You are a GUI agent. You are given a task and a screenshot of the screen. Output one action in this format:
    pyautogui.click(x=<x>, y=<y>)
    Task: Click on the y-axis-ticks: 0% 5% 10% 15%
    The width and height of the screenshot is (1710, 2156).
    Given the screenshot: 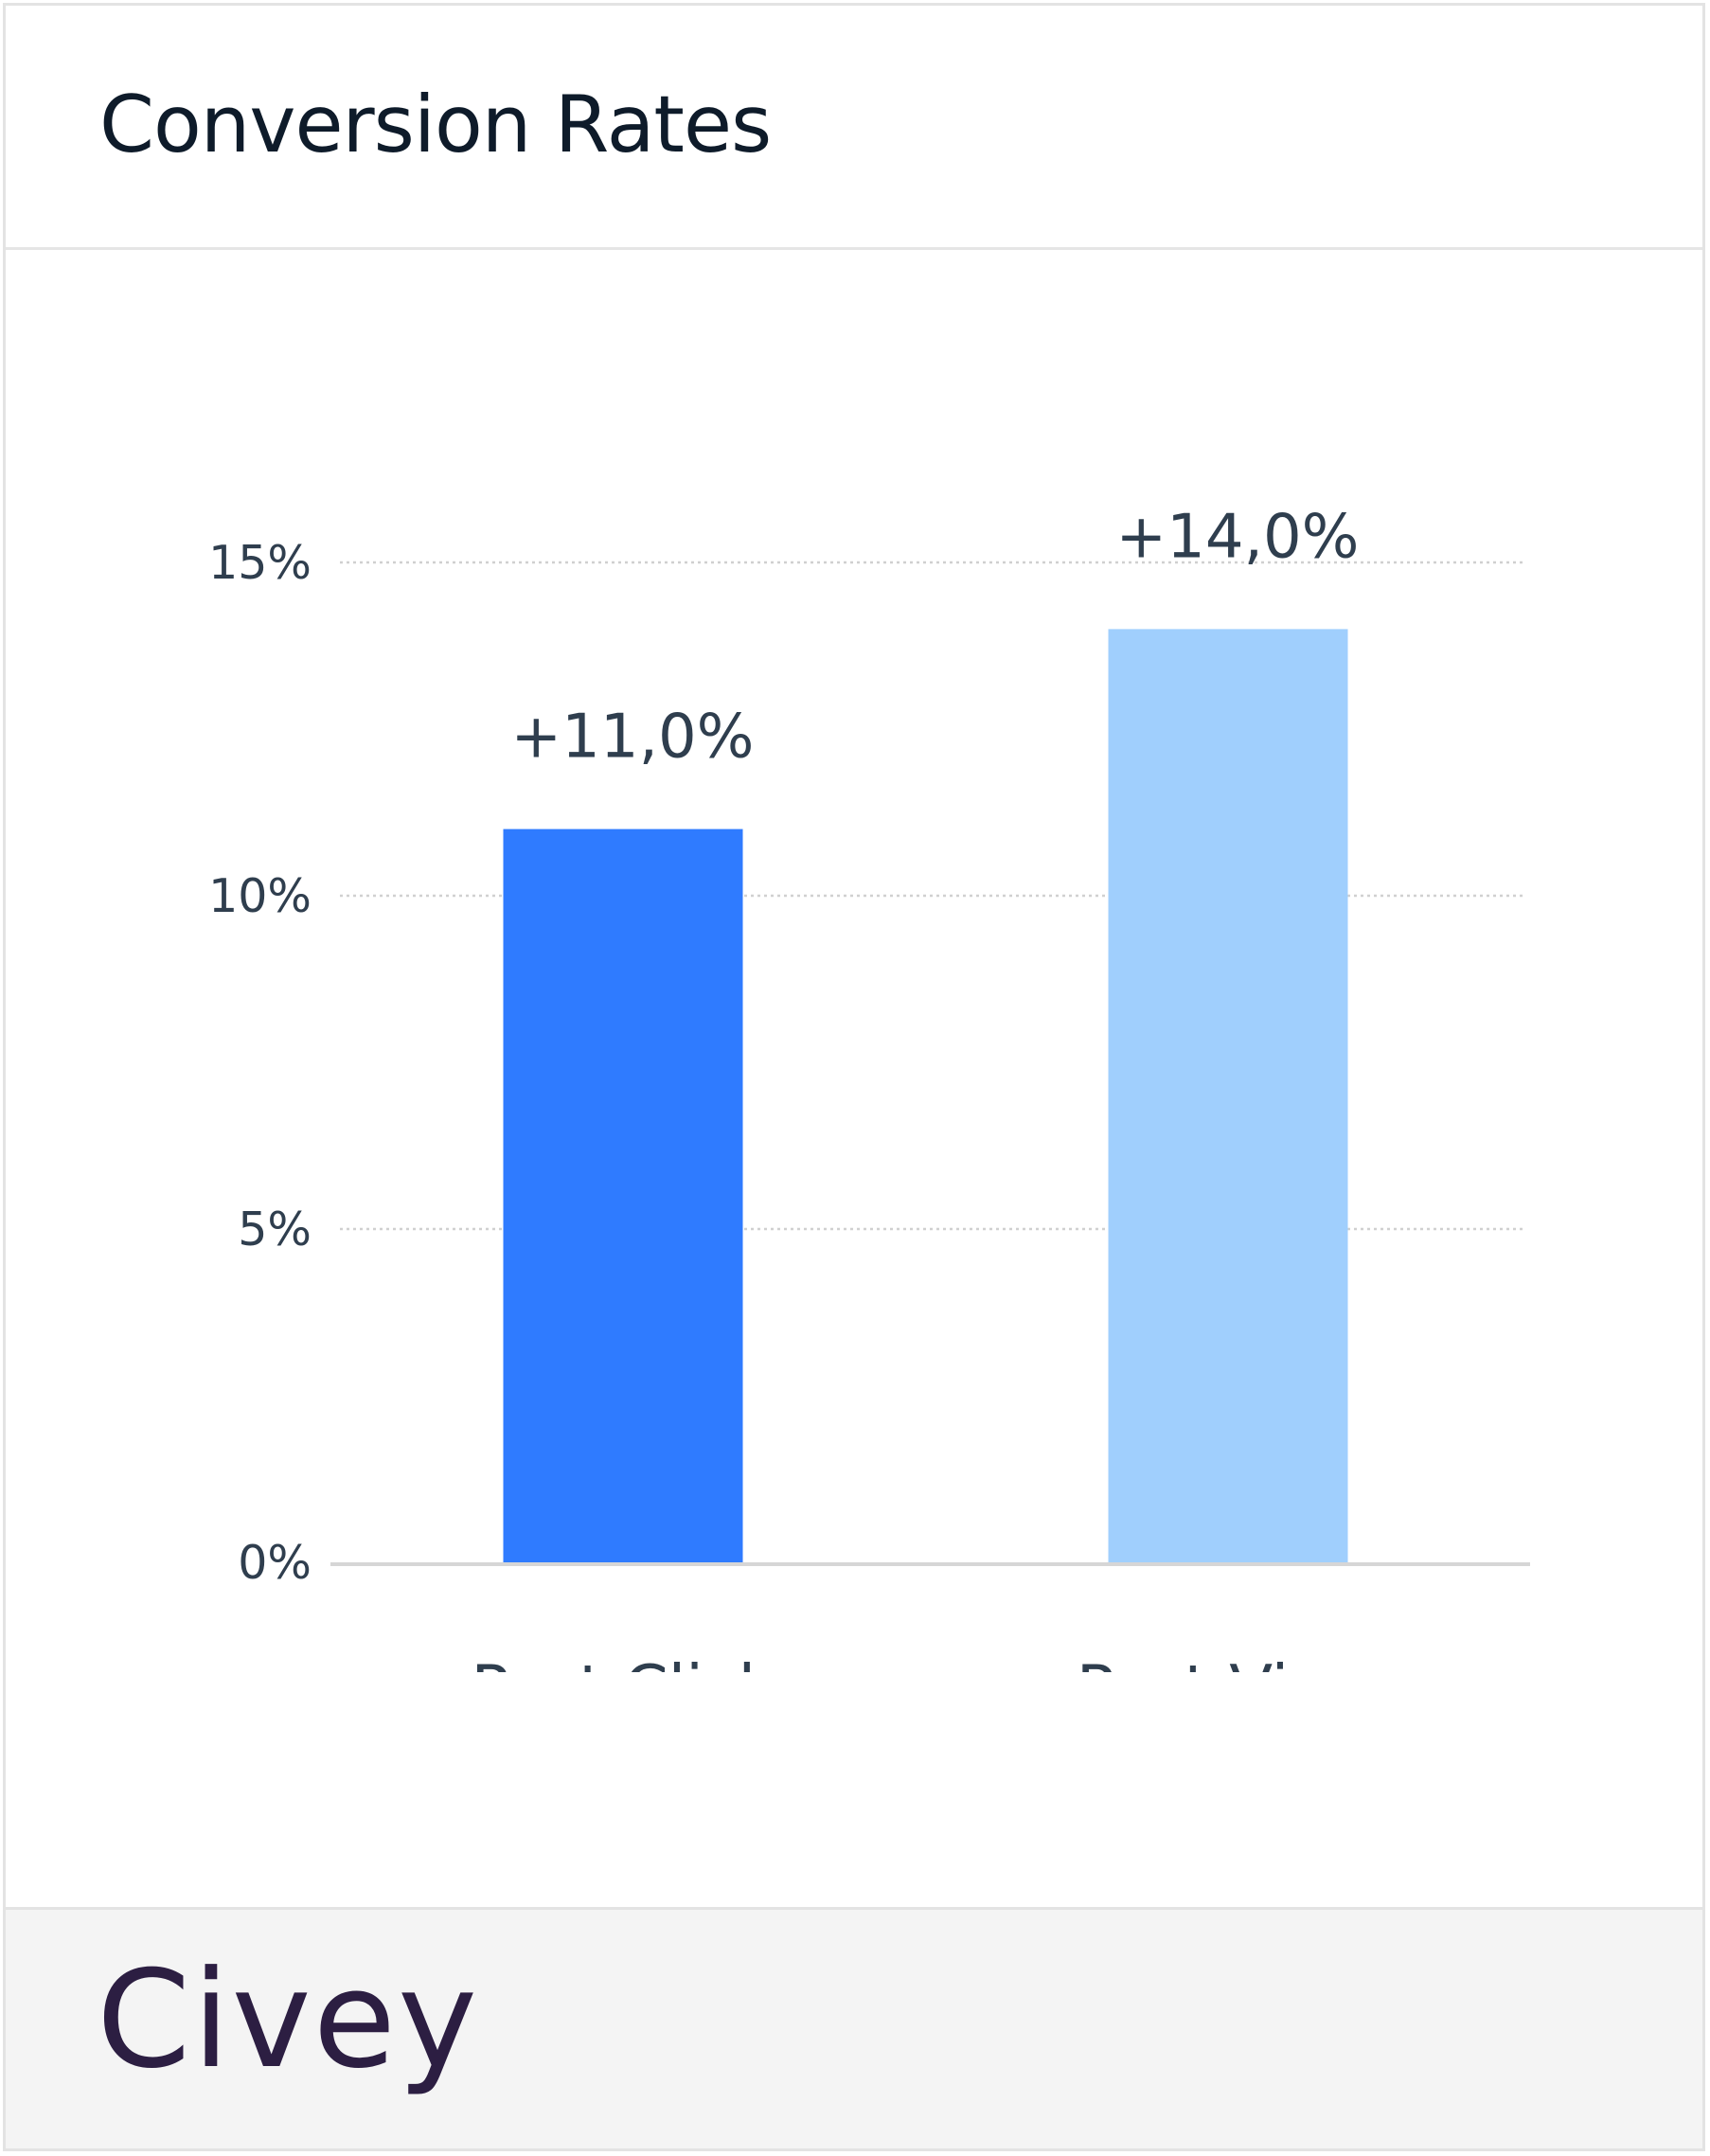 What is the action you would take?
    pyautogui.click(x=260, y=1063)
    